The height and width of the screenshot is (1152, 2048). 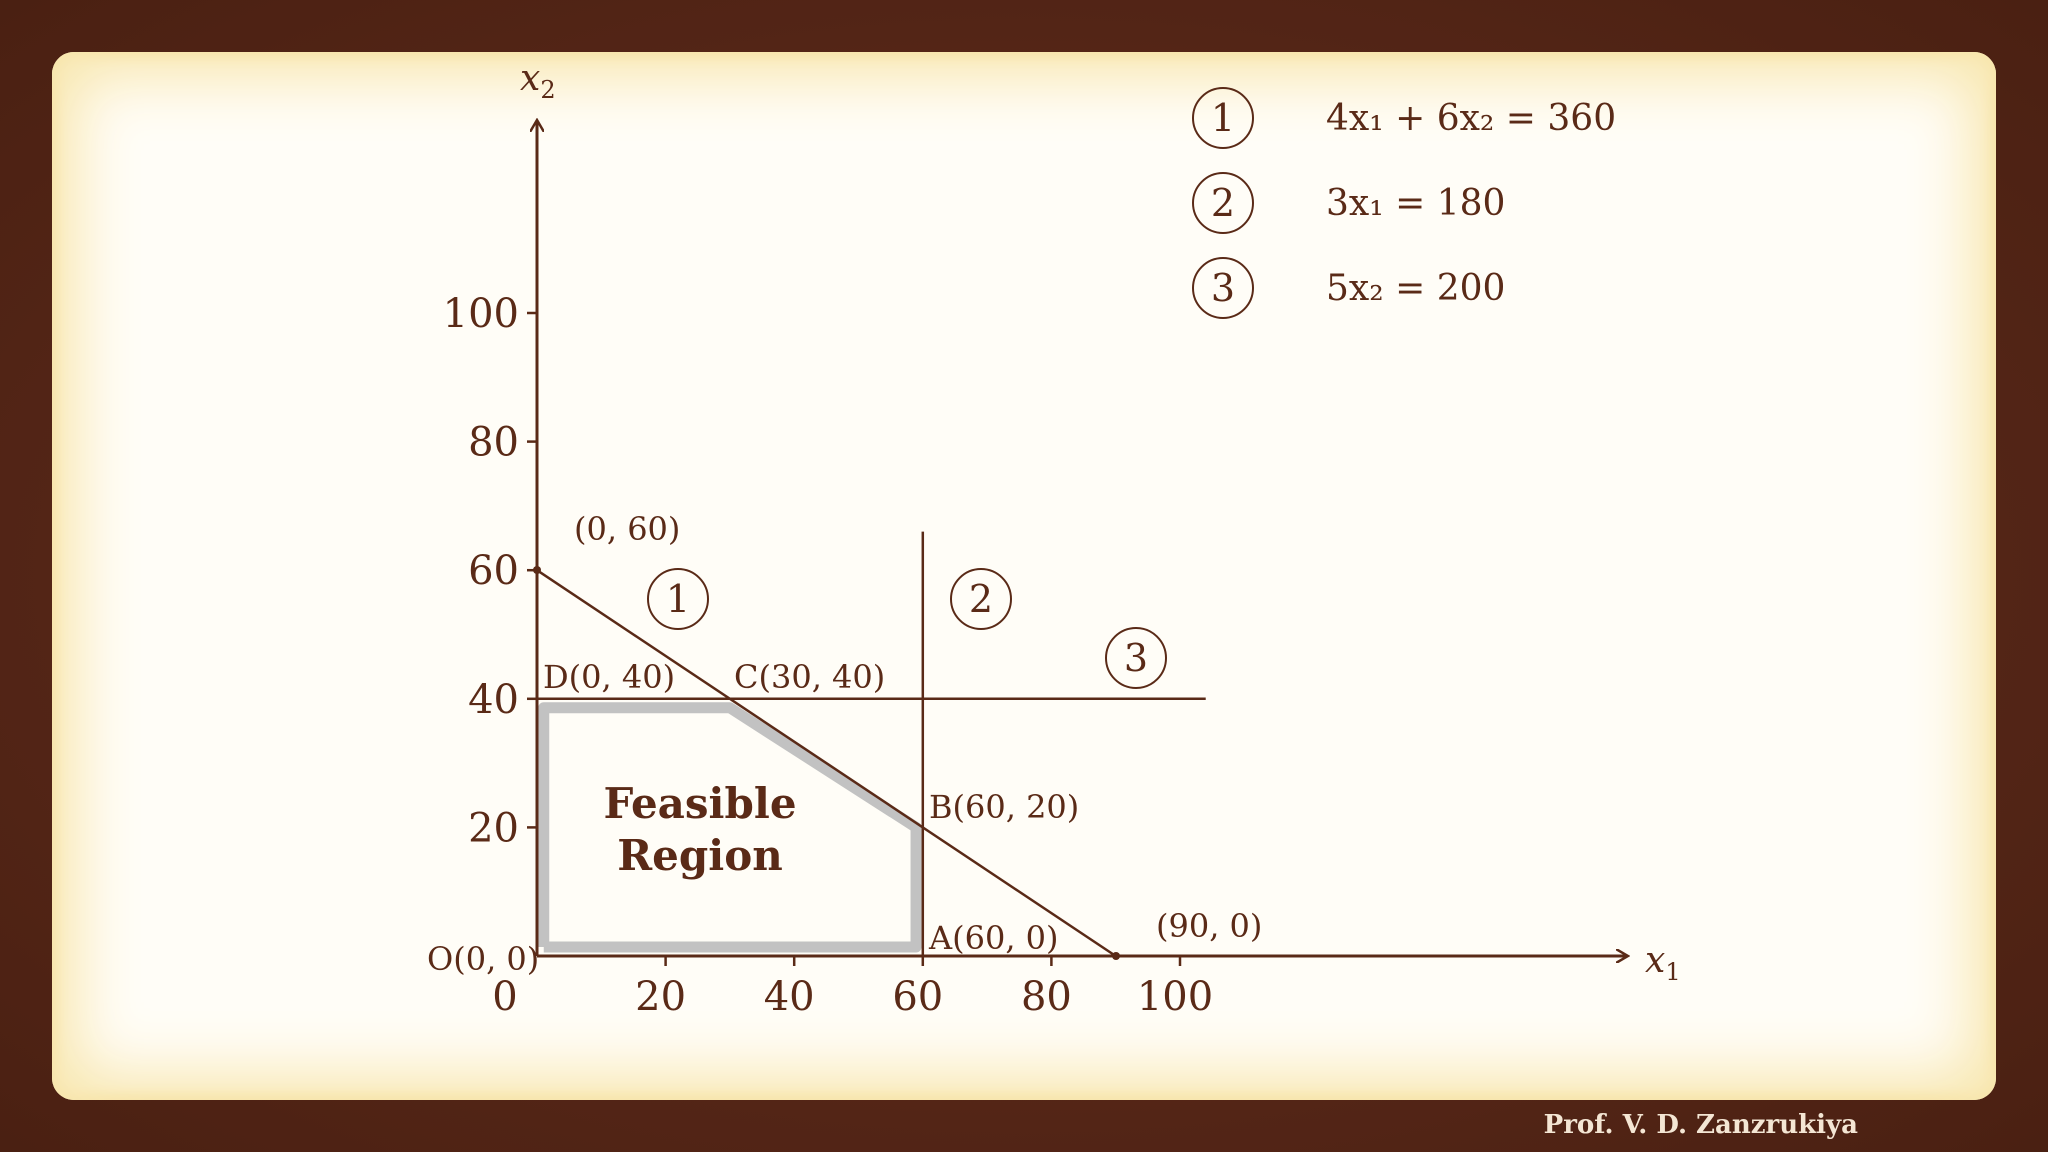 What do you see at coordinates (1663, 963) in the screenshot?
I see `x-axis-name: x1` at bounding box center [1663, 963].